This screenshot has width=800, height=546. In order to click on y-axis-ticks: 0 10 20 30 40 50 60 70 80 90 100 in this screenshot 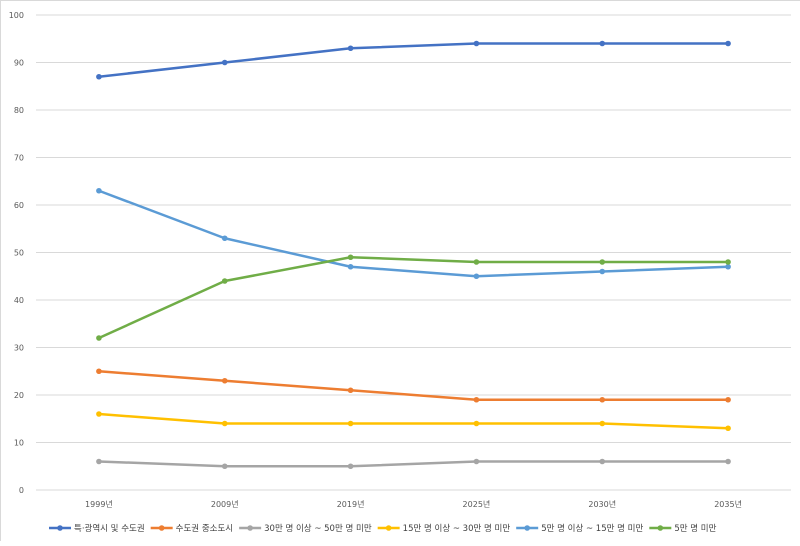, I will do `click(16, 253)`.